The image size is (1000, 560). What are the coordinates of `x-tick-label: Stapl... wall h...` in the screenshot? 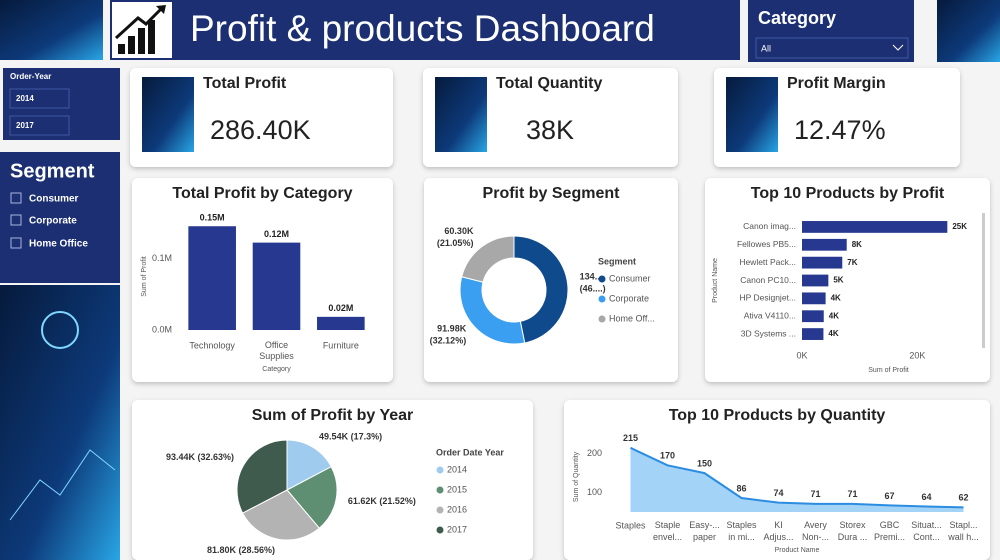 It's located at (963, 531).